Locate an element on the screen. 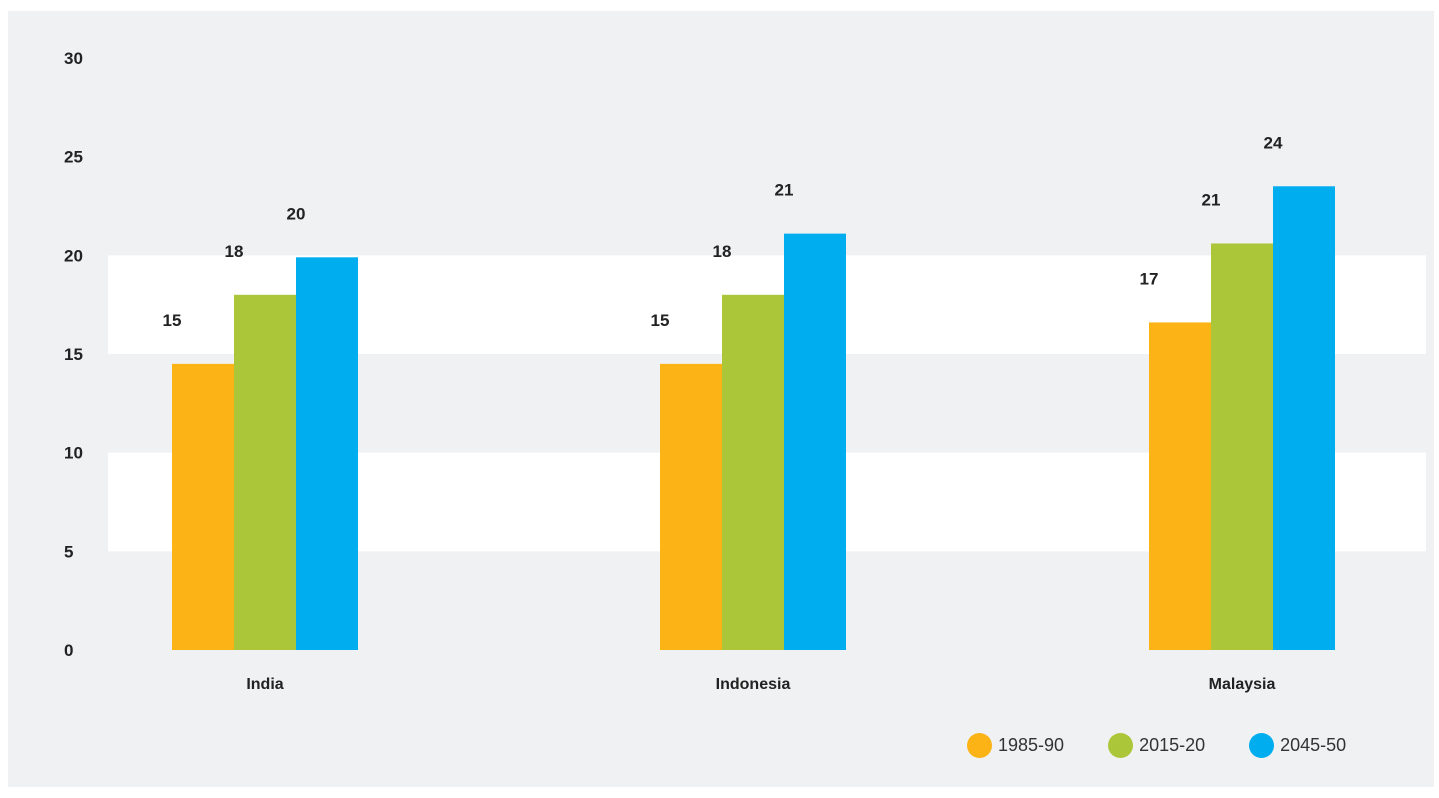  y-axis-ticks: 0 5 10 15 20 25 30 is located at coordinates (73, 354).